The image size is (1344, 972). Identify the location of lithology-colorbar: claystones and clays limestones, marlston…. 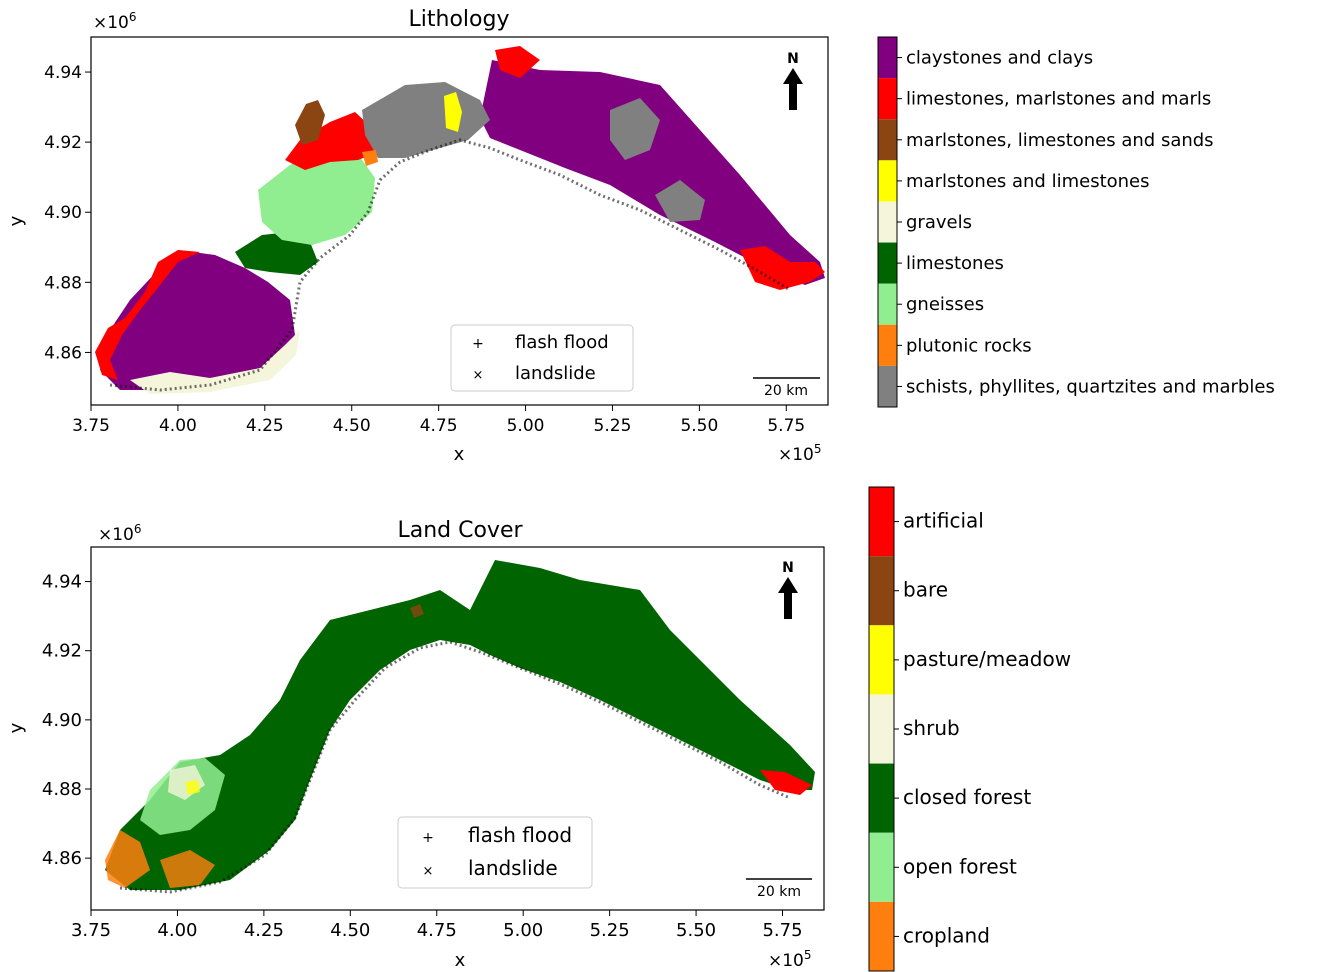
(1076, 222).